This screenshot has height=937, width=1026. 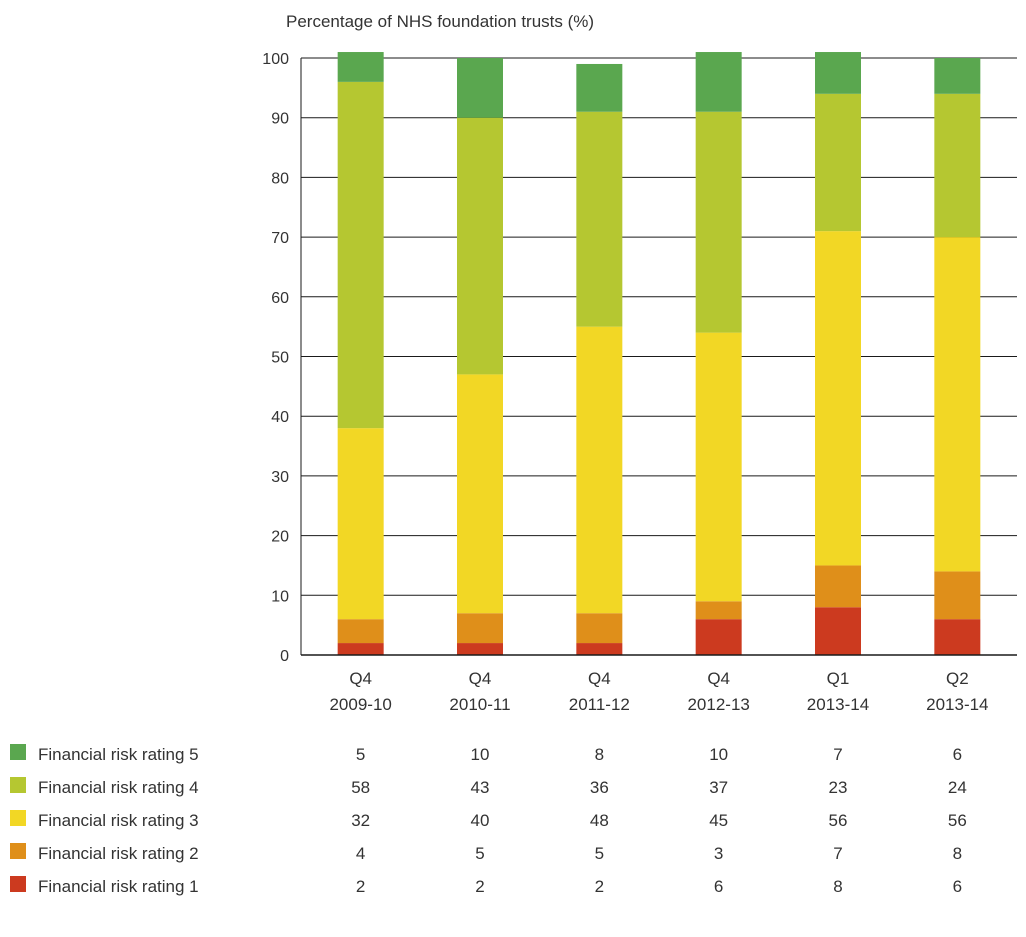 What do you see at coordinates (480, 820) in the screenshot?
I see `table-value: 40` at bounding box center [480, 820].